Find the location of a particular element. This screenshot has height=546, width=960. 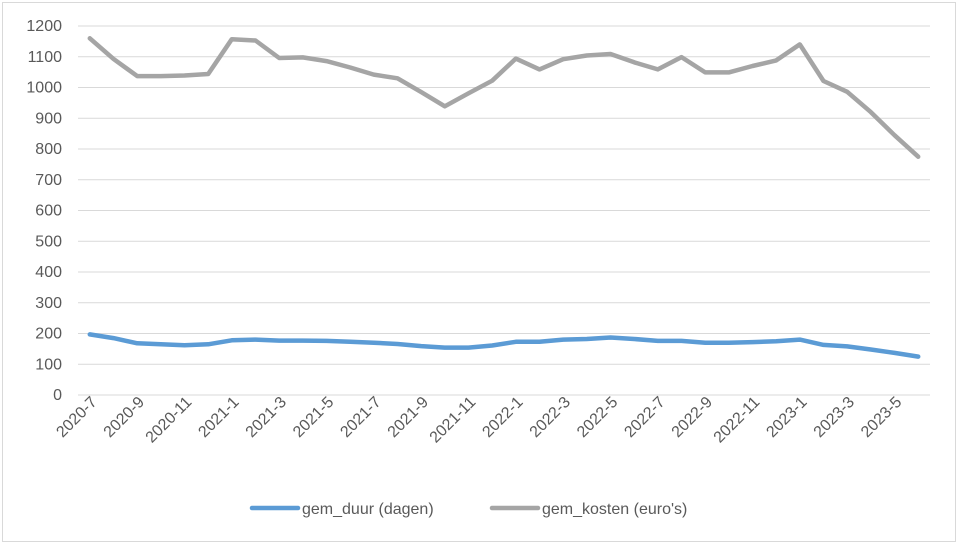

y-tick-label: 600 is located at coordinates (48, 211).